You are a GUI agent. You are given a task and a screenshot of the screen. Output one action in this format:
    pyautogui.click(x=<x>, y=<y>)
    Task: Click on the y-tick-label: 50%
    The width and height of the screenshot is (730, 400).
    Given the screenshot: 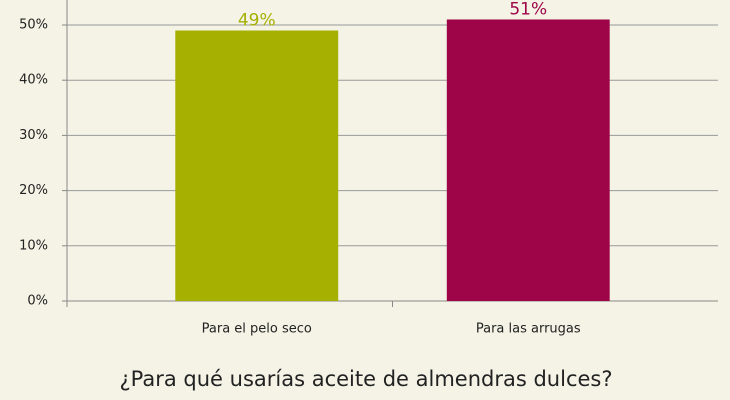 What is the action you would take?
    pyautogui.click(x=33, y=25)
    